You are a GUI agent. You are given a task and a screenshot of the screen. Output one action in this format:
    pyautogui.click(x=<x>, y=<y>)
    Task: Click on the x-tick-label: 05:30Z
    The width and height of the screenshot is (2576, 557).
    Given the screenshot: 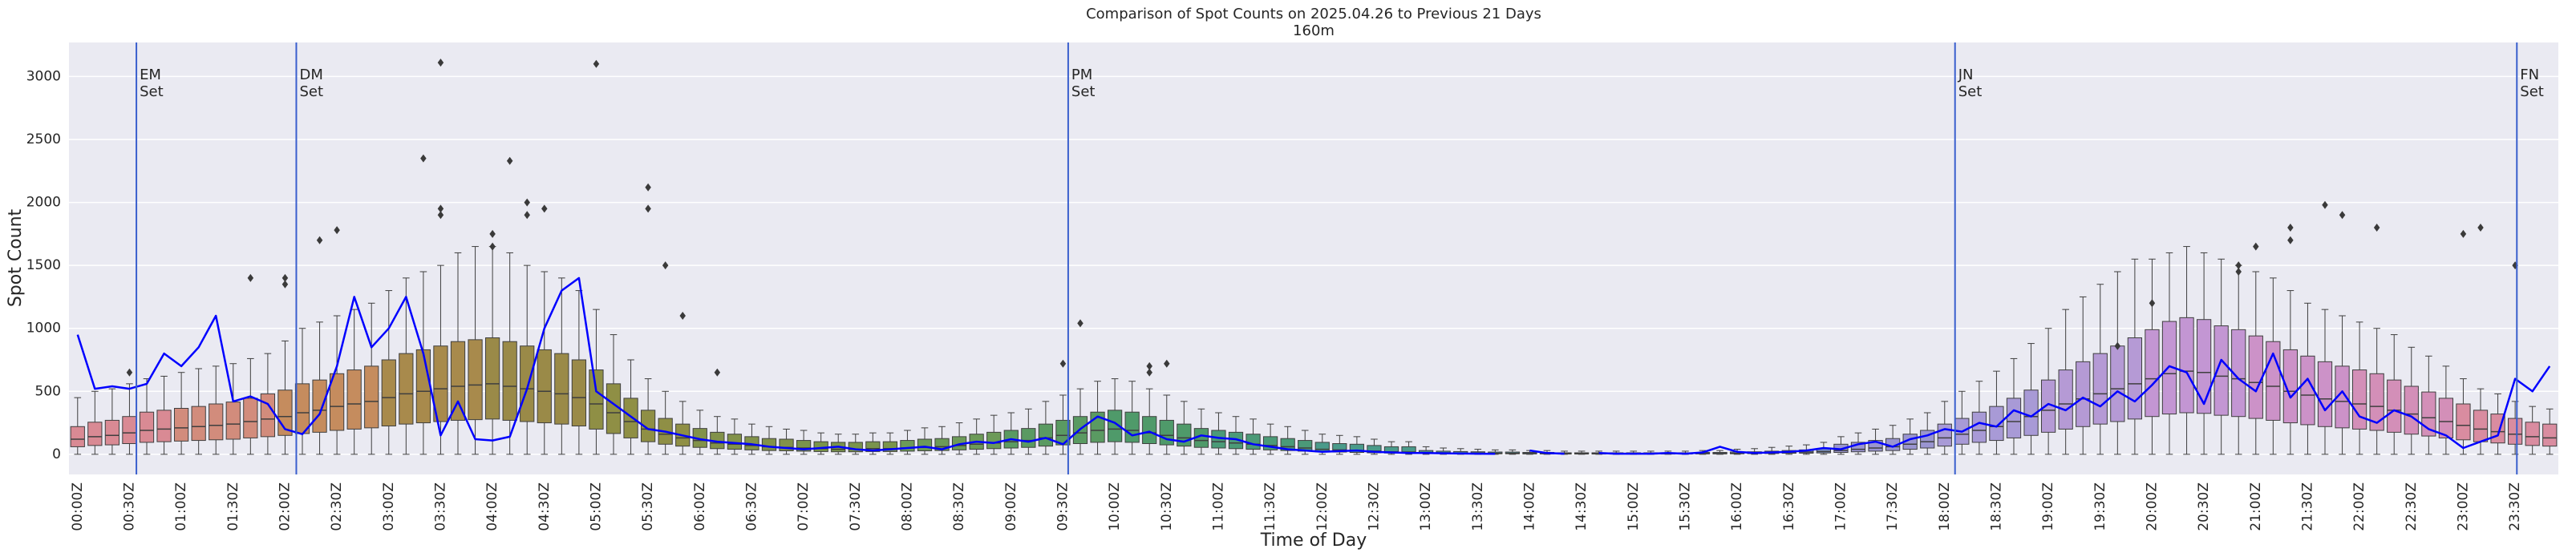 What is the action you would take?
    pyautogui.click(x=648, y=506)
    